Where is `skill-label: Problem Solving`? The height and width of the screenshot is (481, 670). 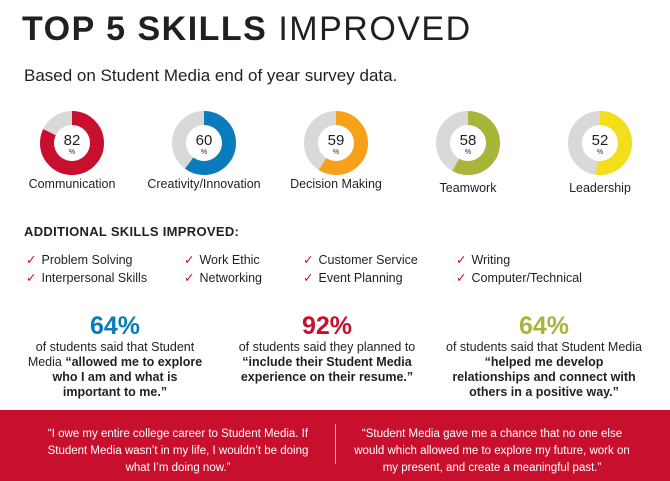 skill-label: Problem Solving is located at coordinates (87, 260).